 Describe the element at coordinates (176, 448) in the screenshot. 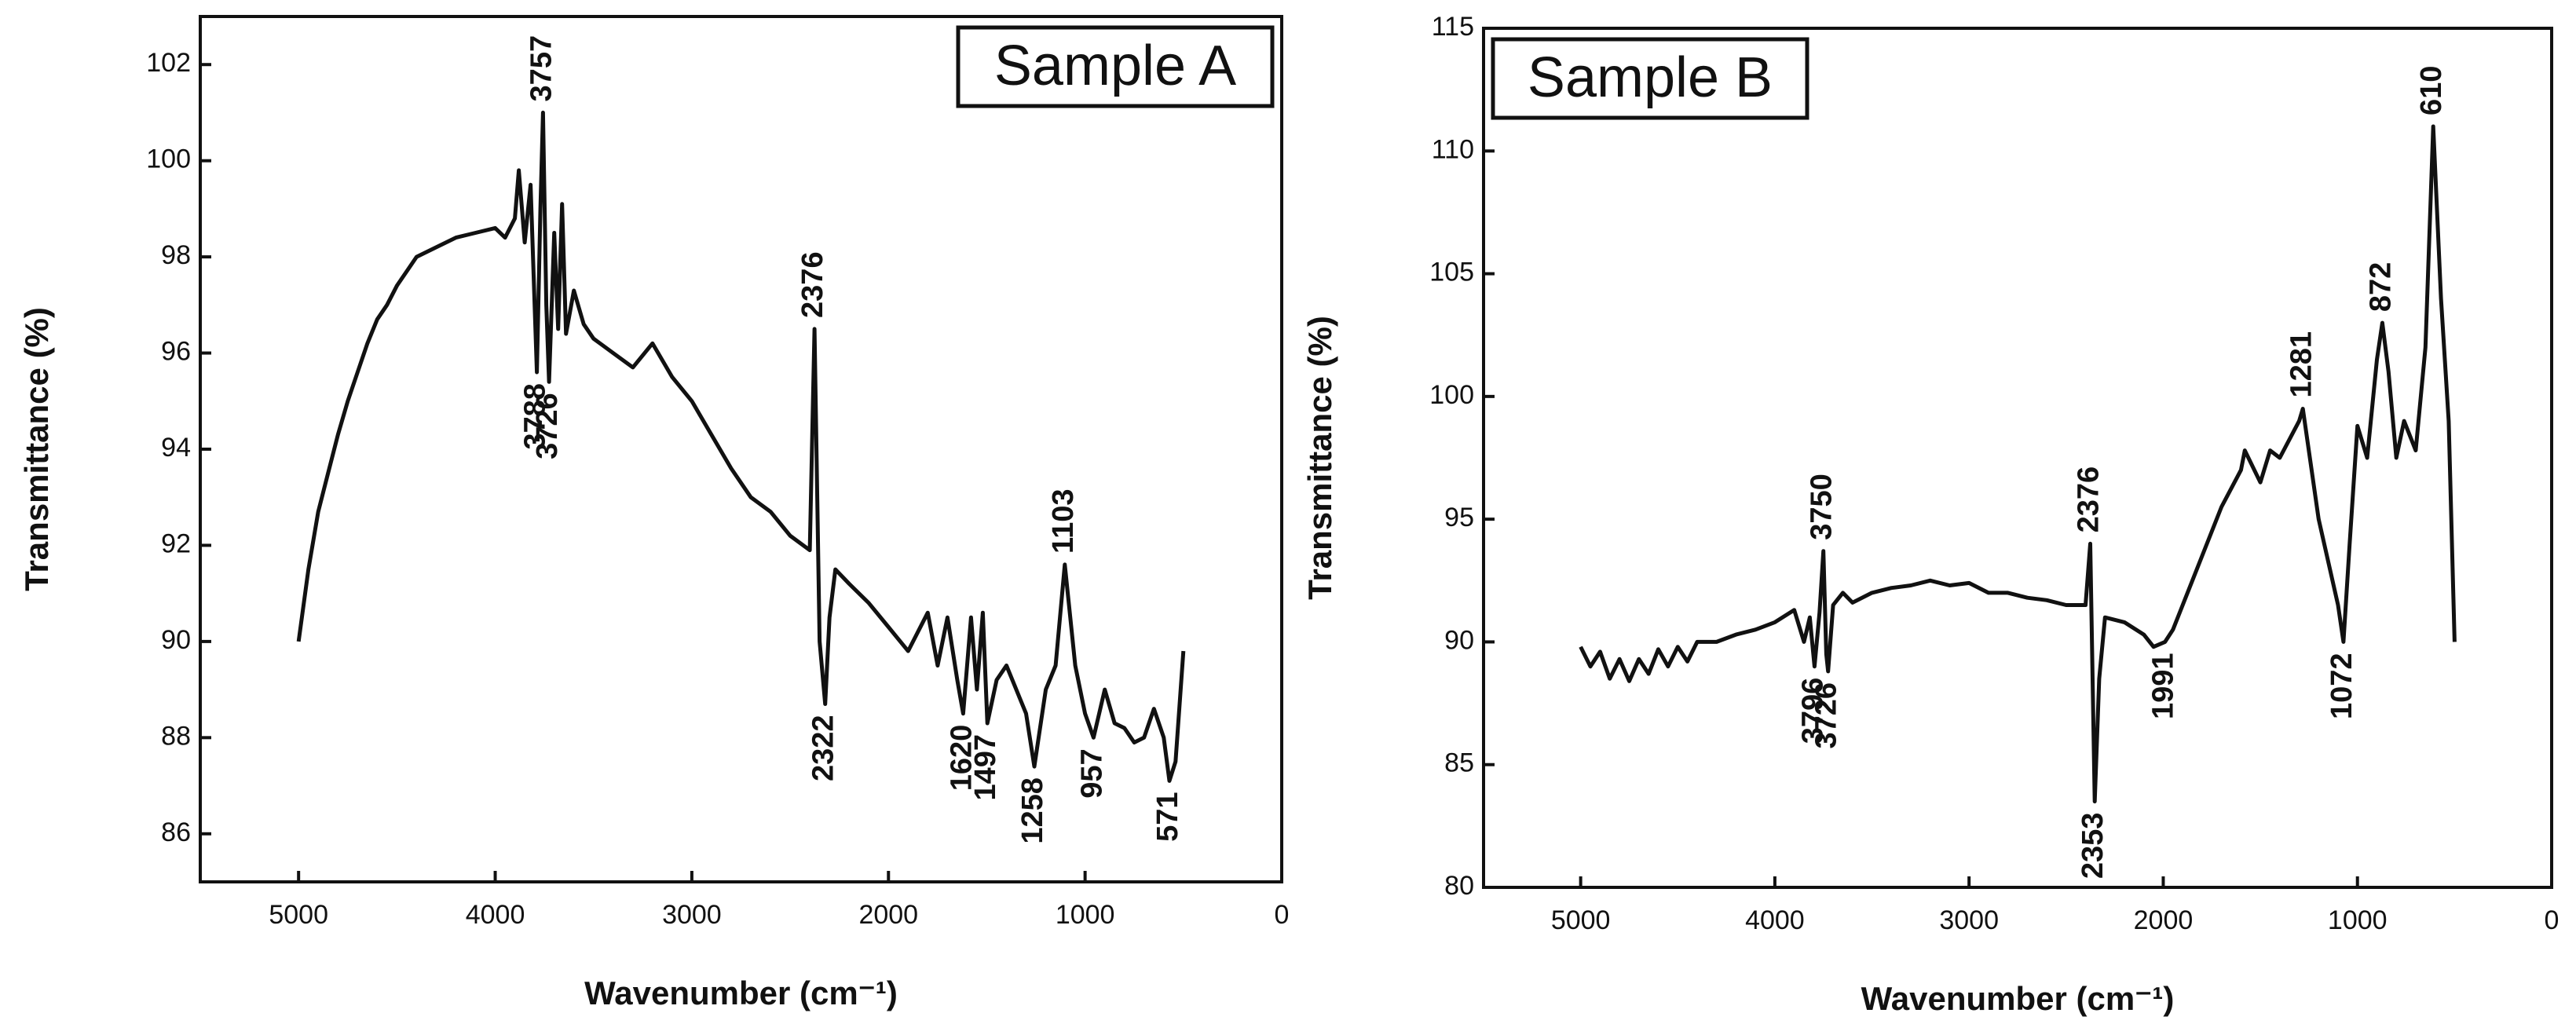

I see `y-tick-label: 94` at that location.